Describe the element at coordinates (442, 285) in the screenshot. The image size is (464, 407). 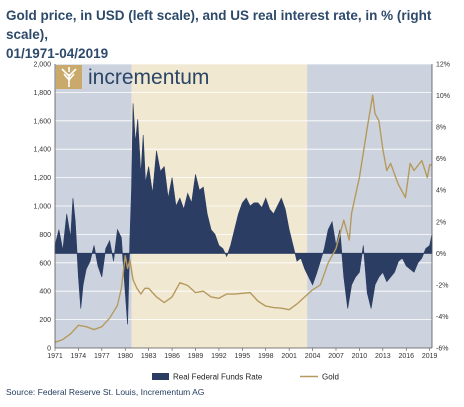
I see `right-tick-label: -2%` at that location.